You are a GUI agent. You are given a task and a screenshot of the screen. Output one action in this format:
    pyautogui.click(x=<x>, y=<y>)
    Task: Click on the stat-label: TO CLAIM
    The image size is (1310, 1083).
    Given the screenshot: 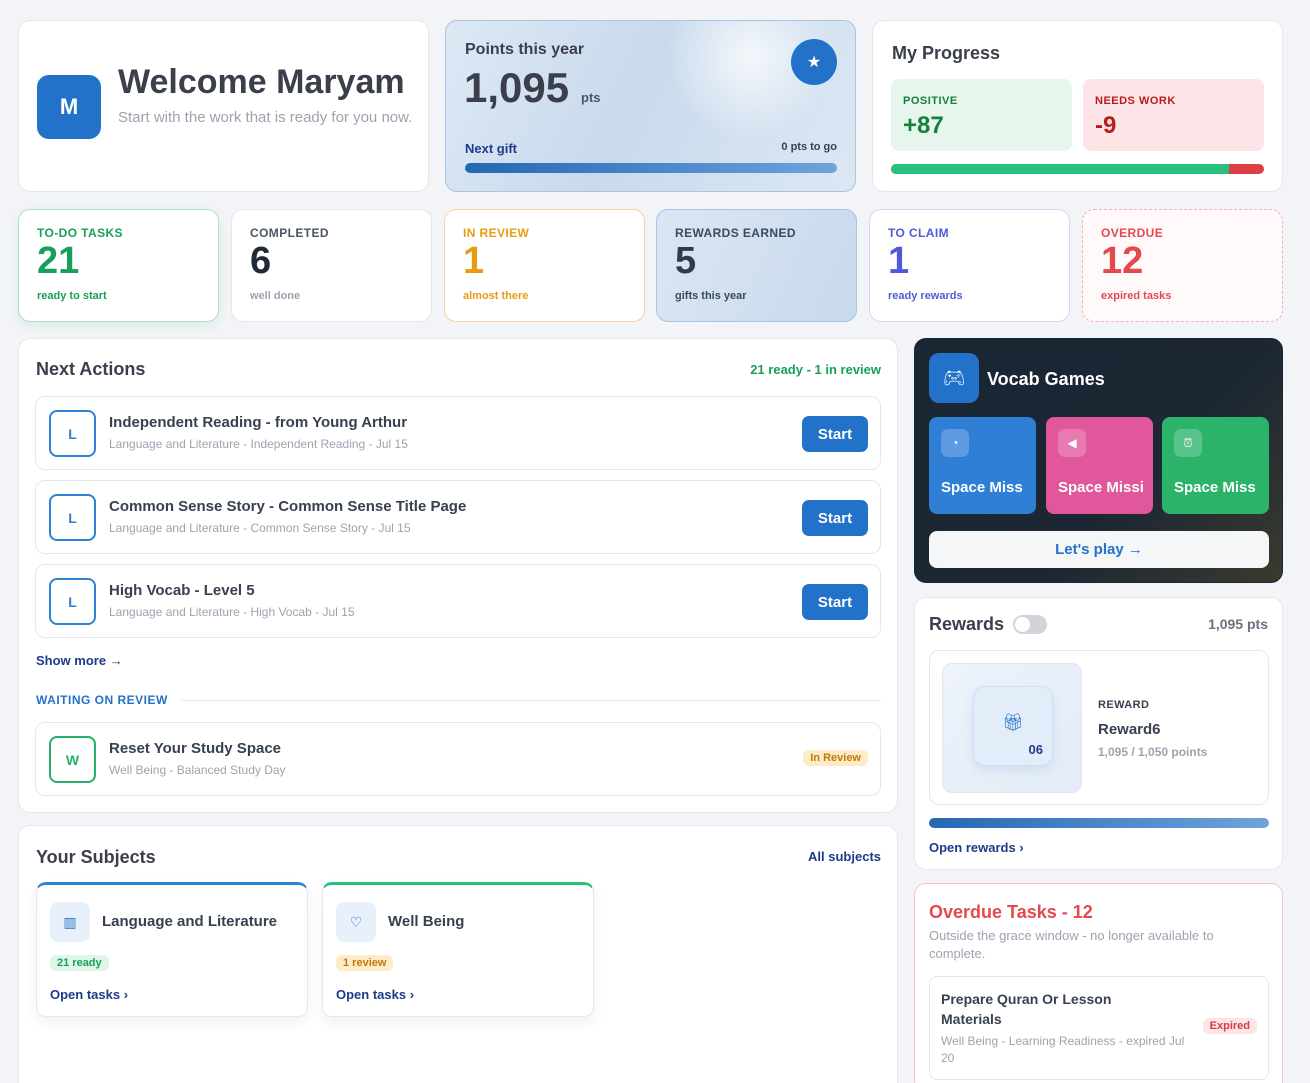 What is the action you would take?
    pyautogui.click(x=918, y=233)
    